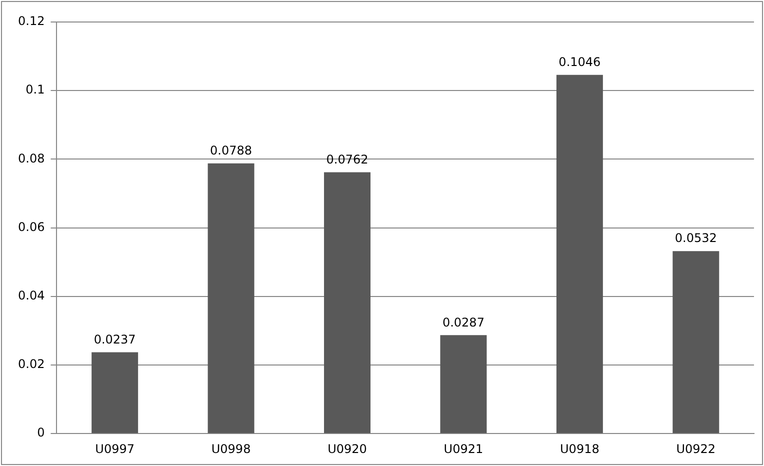  I want to click on x-tick-label: U0998, so click(231, 449).